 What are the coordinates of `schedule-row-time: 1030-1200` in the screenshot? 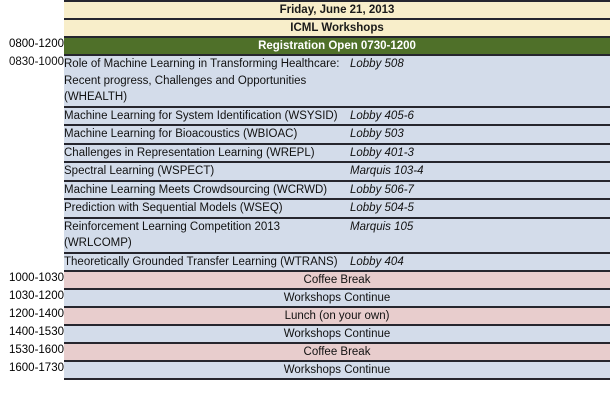 It's located at (32, 298).